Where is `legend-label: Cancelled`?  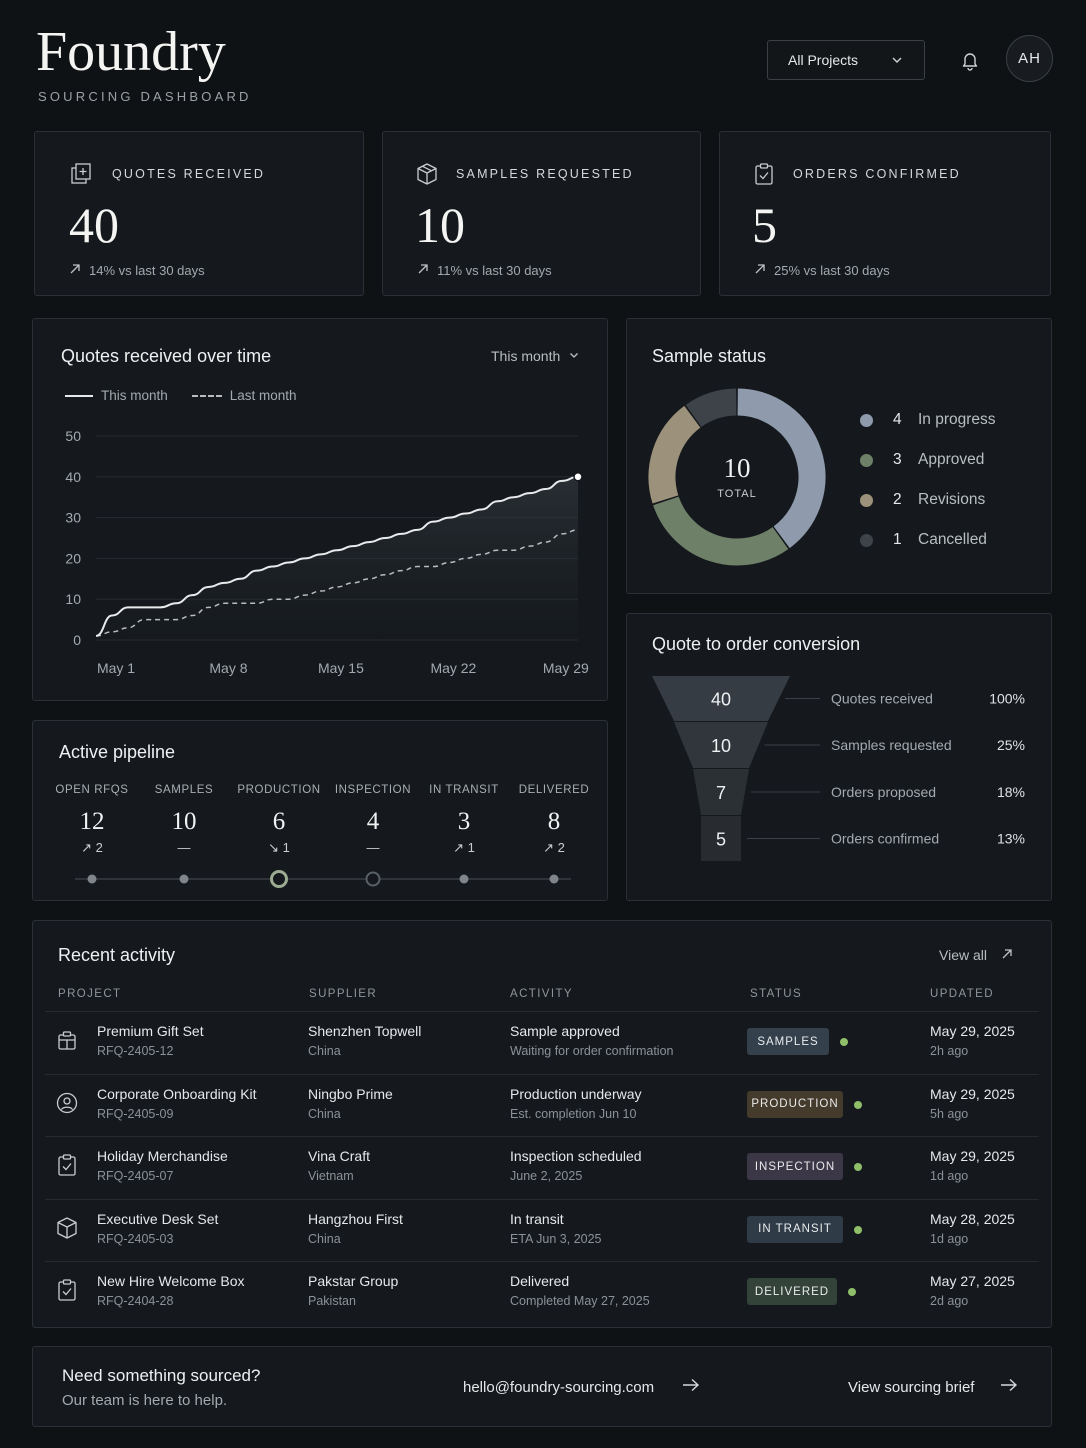
legend-label: Cancelled is located at coordinates (952, 539).